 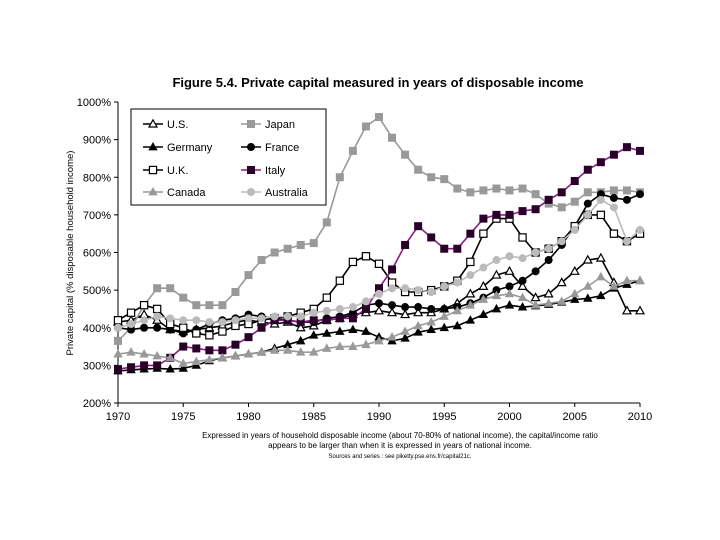 What do you see at coordinates (178, 147) in the screenshot?
I see `legend-item-germany: Germany` at bounding box center [178, 147].